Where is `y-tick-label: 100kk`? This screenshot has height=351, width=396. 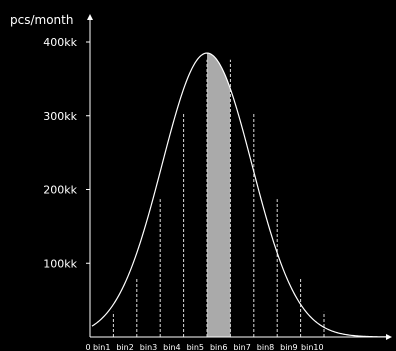 y-tick-label: 100kk is located at coordinates (60, 263).